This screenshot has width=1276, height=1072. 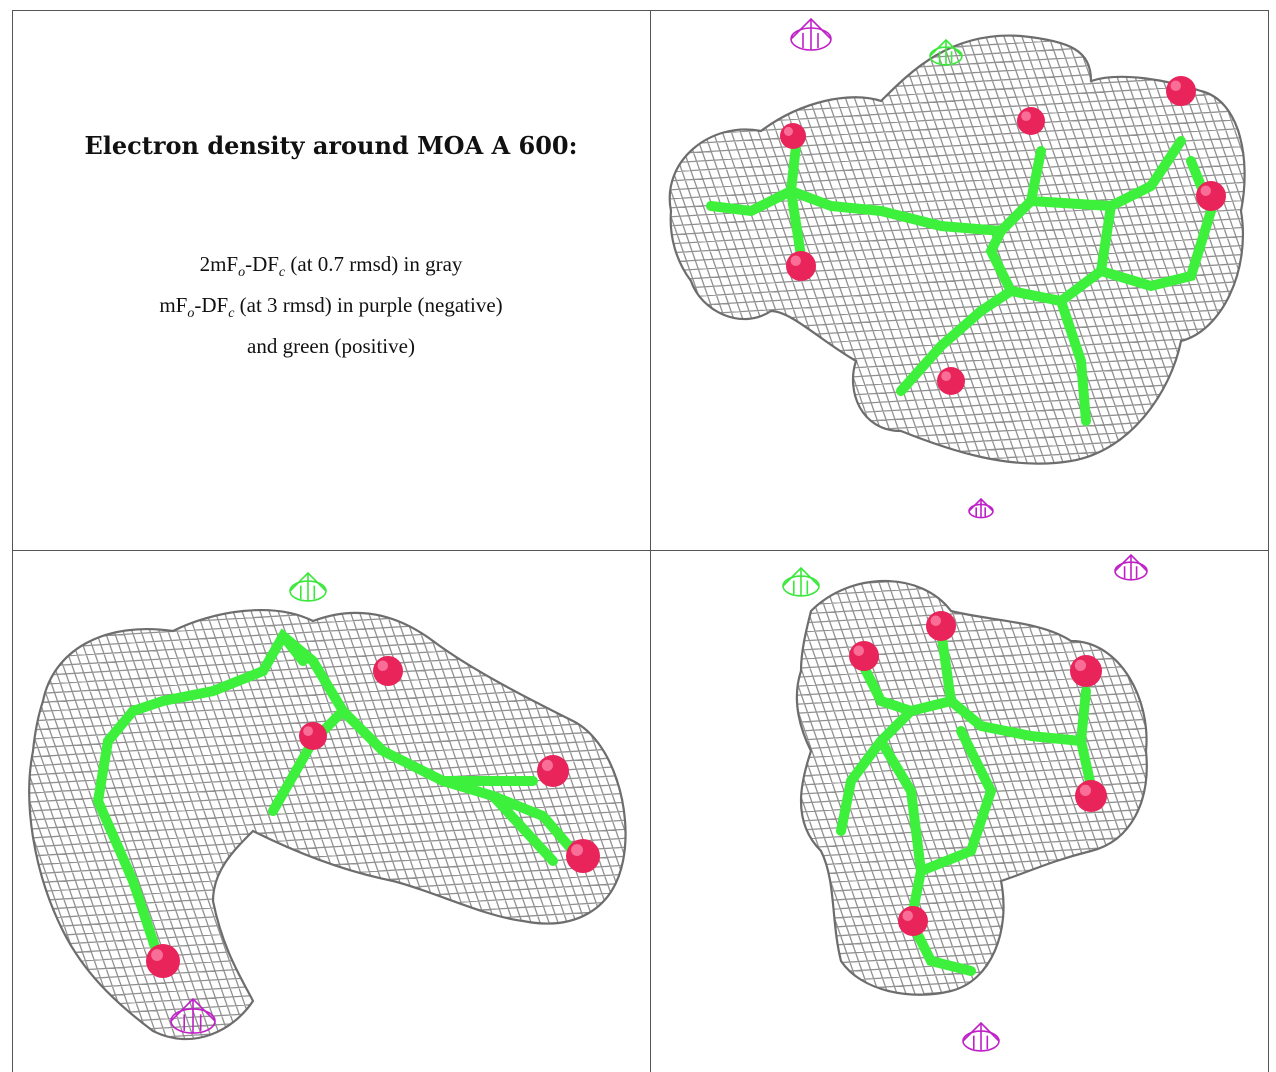 What do you see at coordinates (231, 314) in the screenshot?
I see `line2-sub-c: c` at bounding box center [231, 314].